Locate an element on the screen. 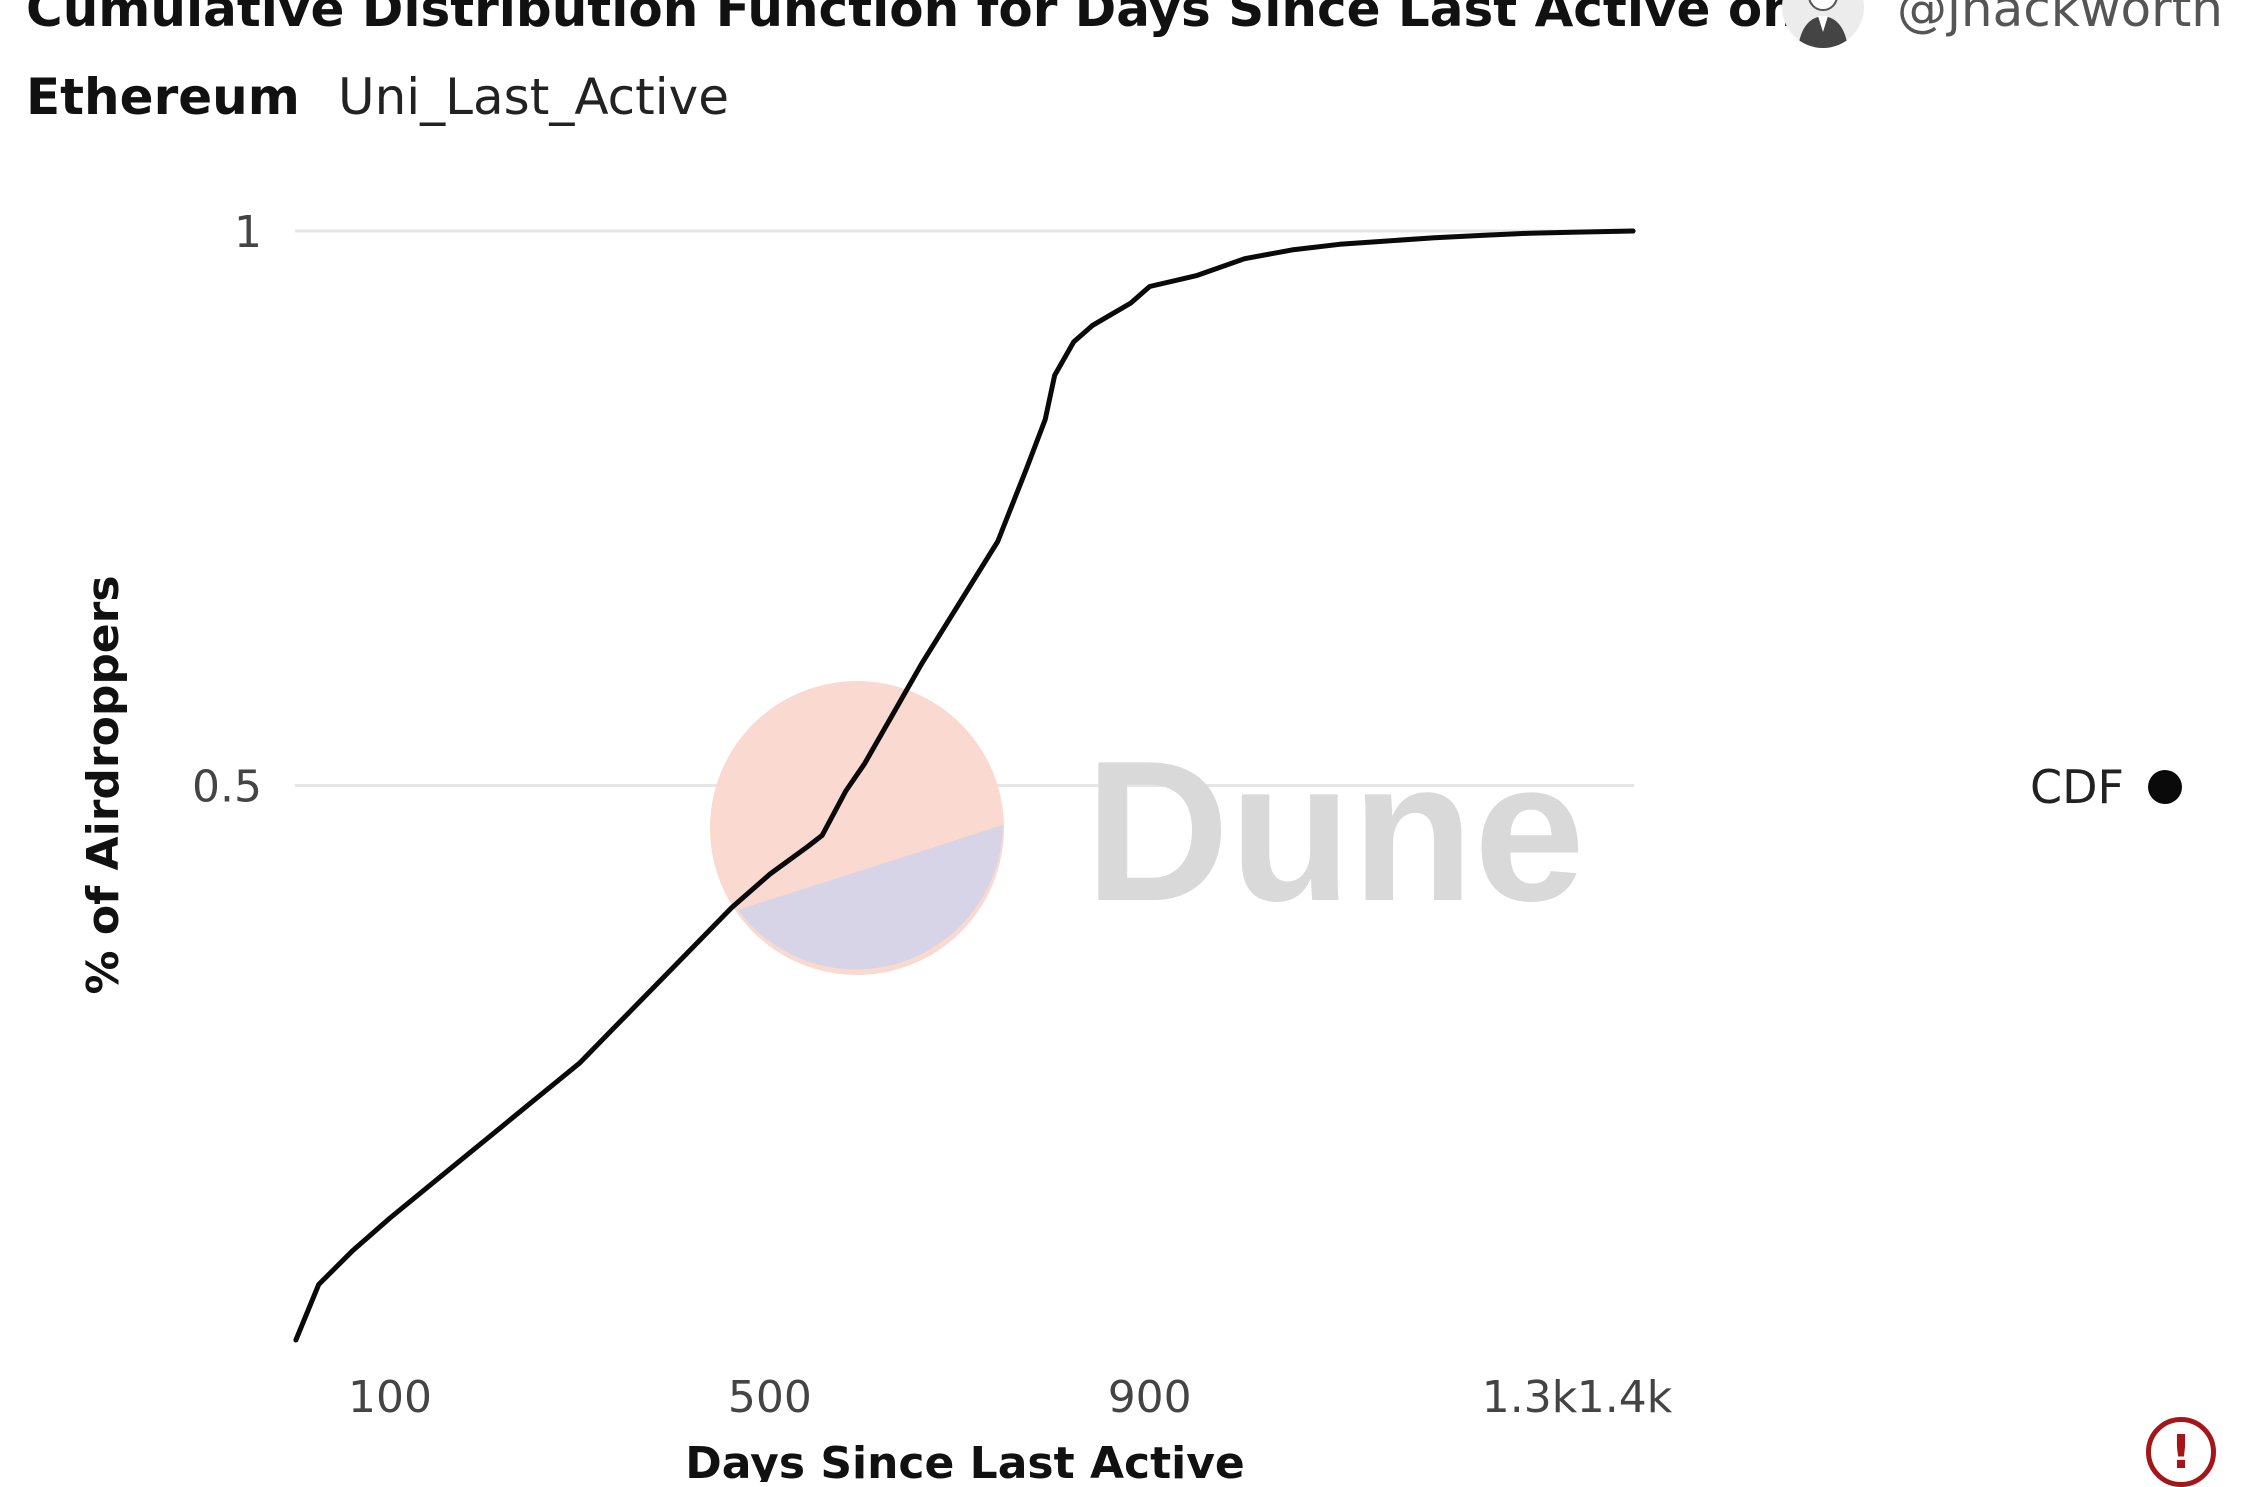 Image resolution: width=2257 pixels, height=1487 pixels. x-axis-ticks: 100 500 900 1.3k 1.4k is located at coordinates (1010, 1397).